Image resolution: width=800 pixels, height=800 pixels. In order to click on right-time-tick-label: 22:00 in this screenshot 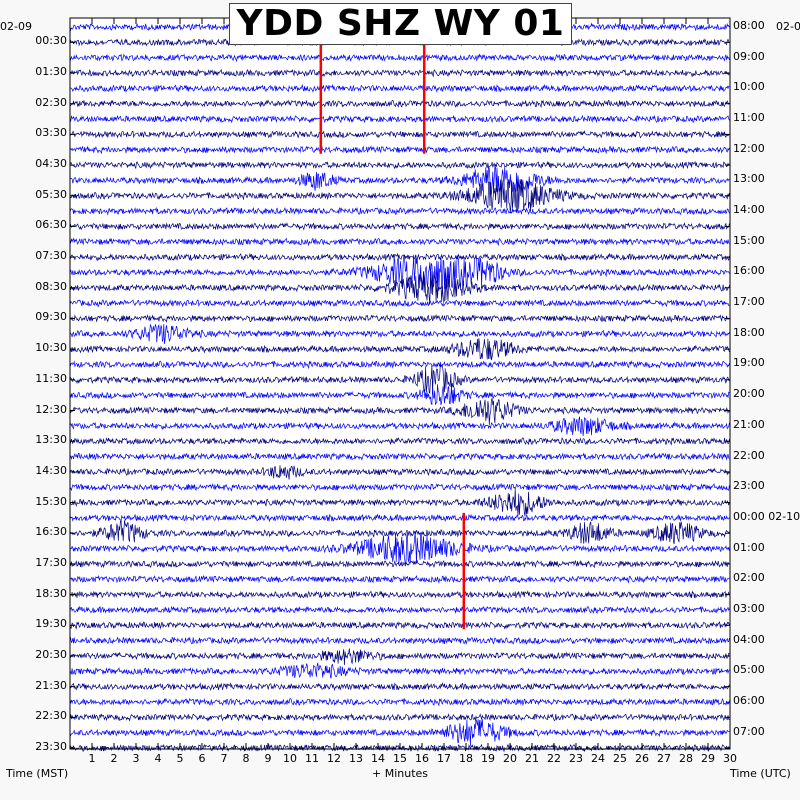, I will do `click(749, 455)`.